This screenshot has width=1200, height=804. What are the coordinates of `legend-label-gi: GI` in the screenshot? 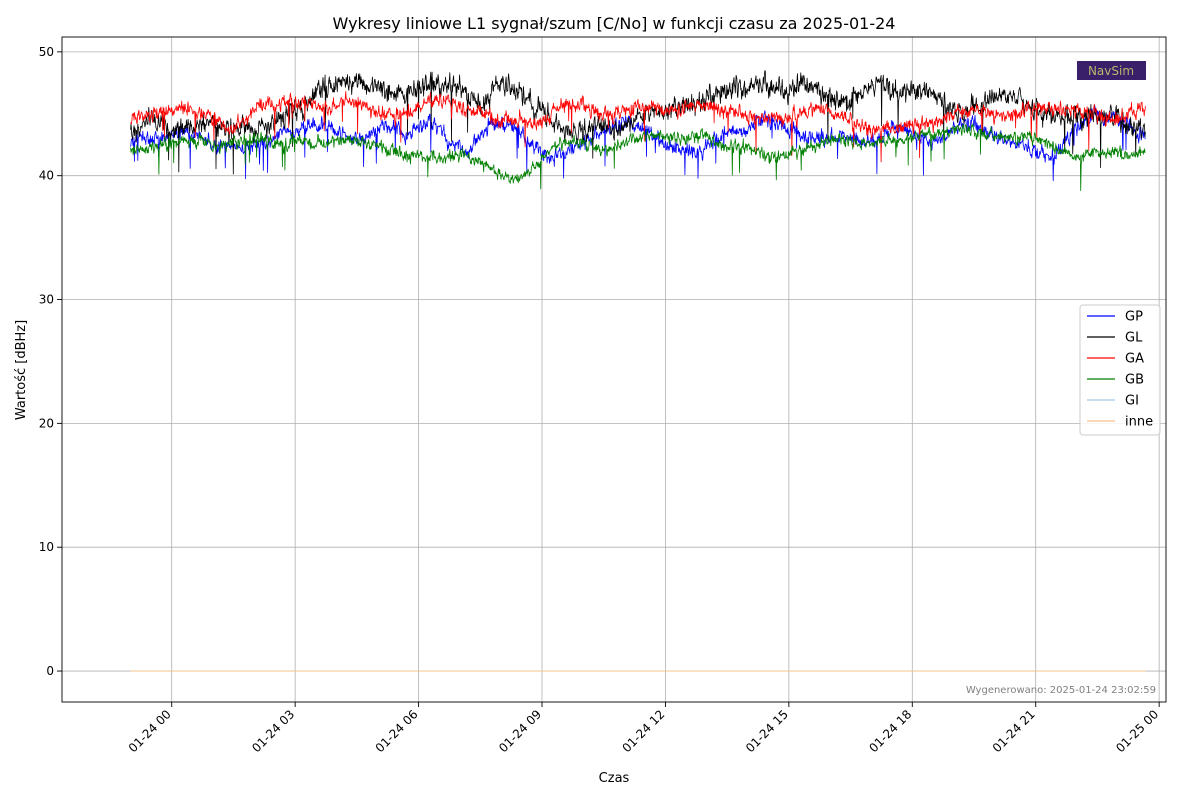 It's located at (1132, 401).